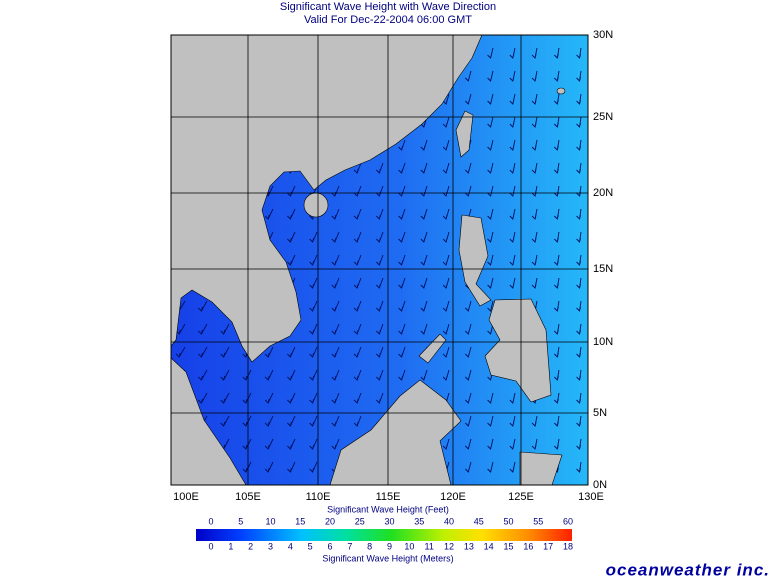 The height and width of the screenshot is (581, 776). I want to click on lat-label: 15N, so click(603, 269).